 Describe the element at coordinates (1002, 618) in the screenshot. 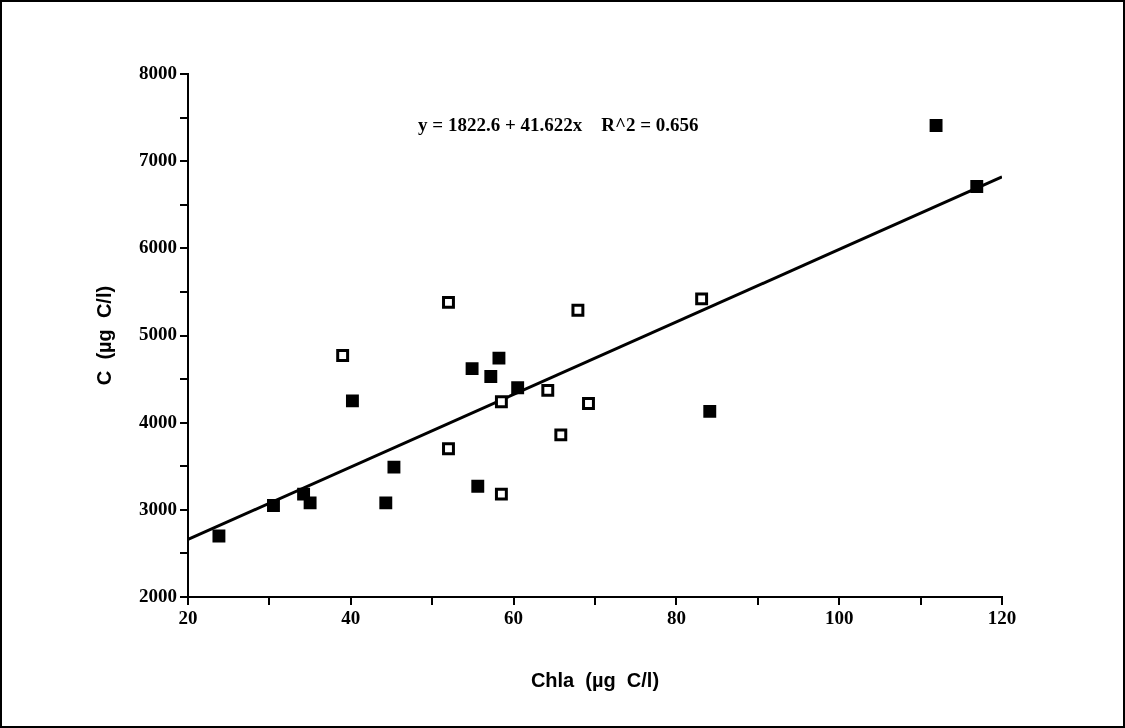

I see `x-tick-label: 120` at that location.